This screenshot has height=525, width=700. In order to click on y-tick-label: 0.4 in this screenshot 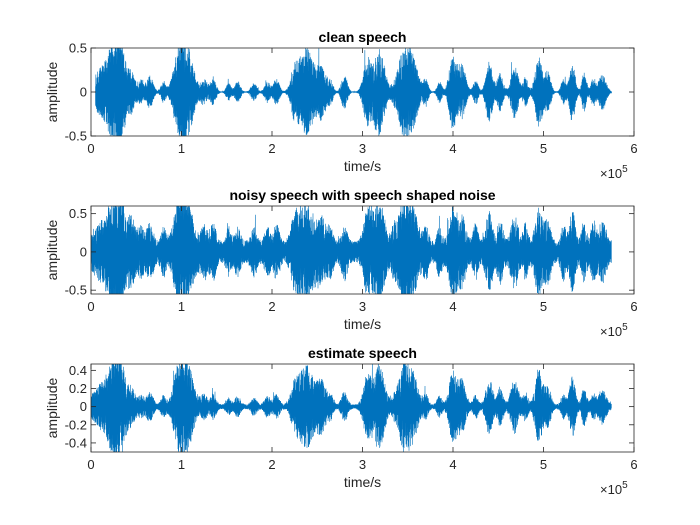, I will do `click(78, 370)`.